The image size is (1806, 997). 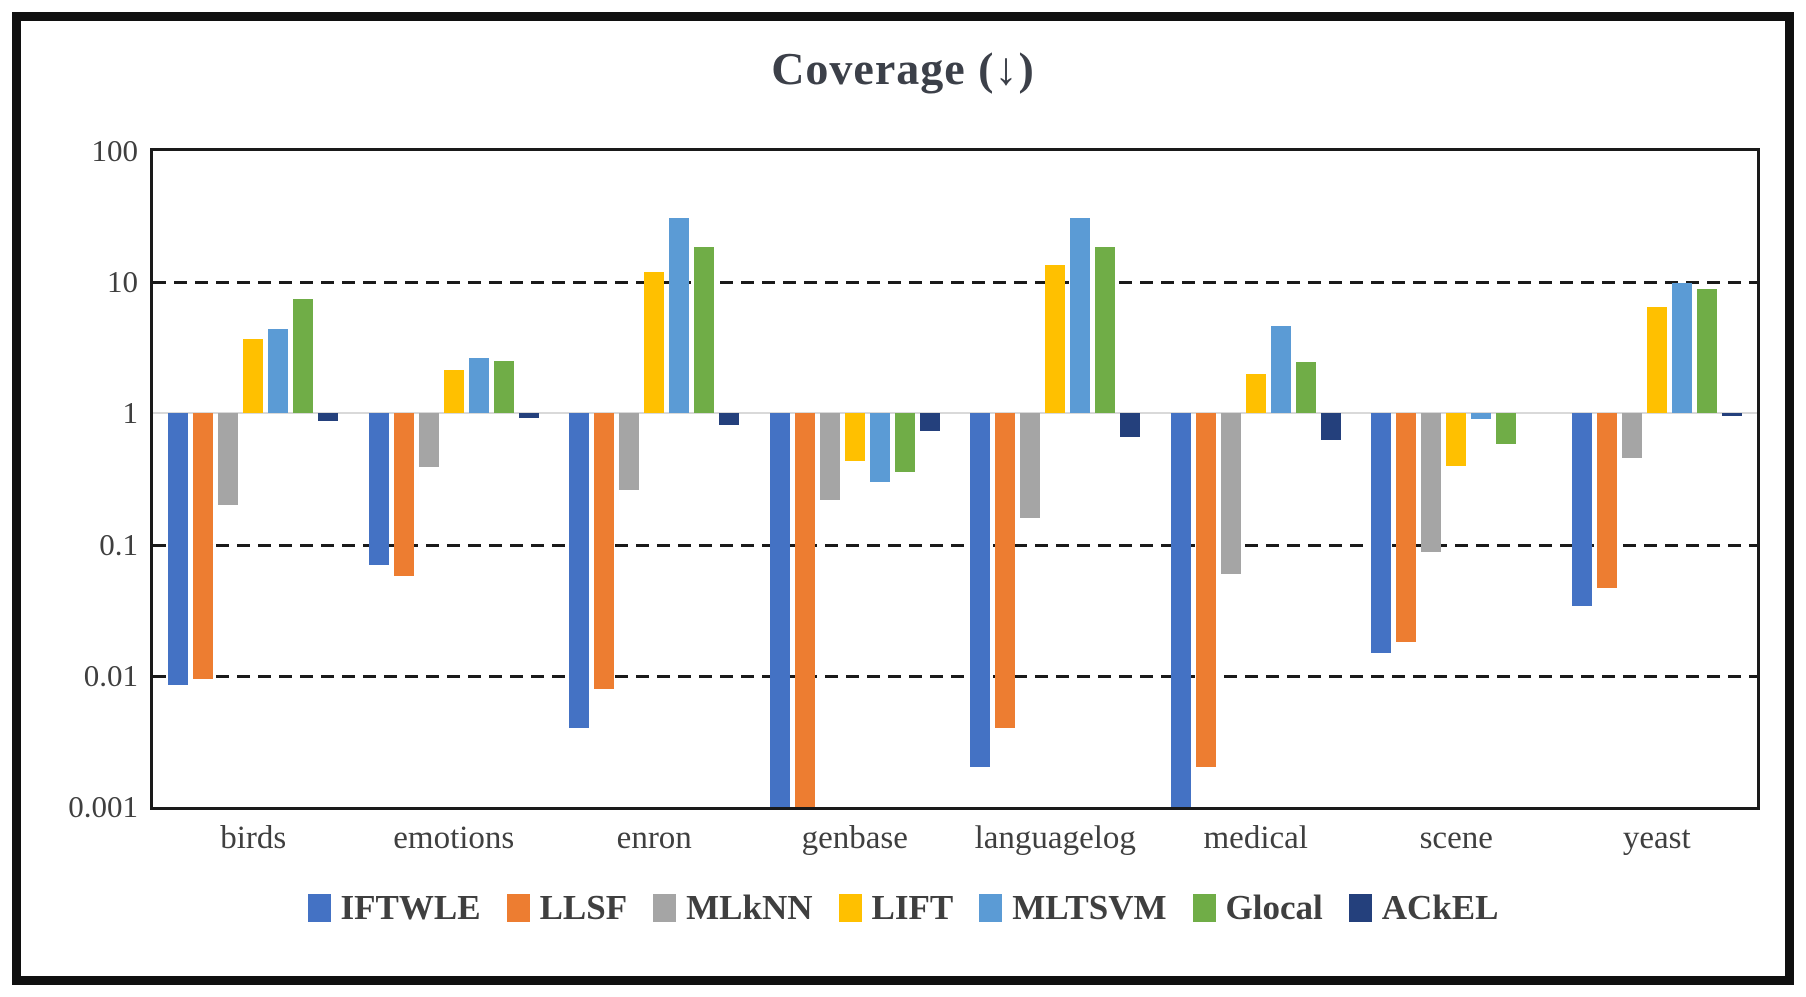 What do you see at coordinates (704, 330) in the screenshot?
I see `bar-Glocal-enron` at bounding box center [704, 330].